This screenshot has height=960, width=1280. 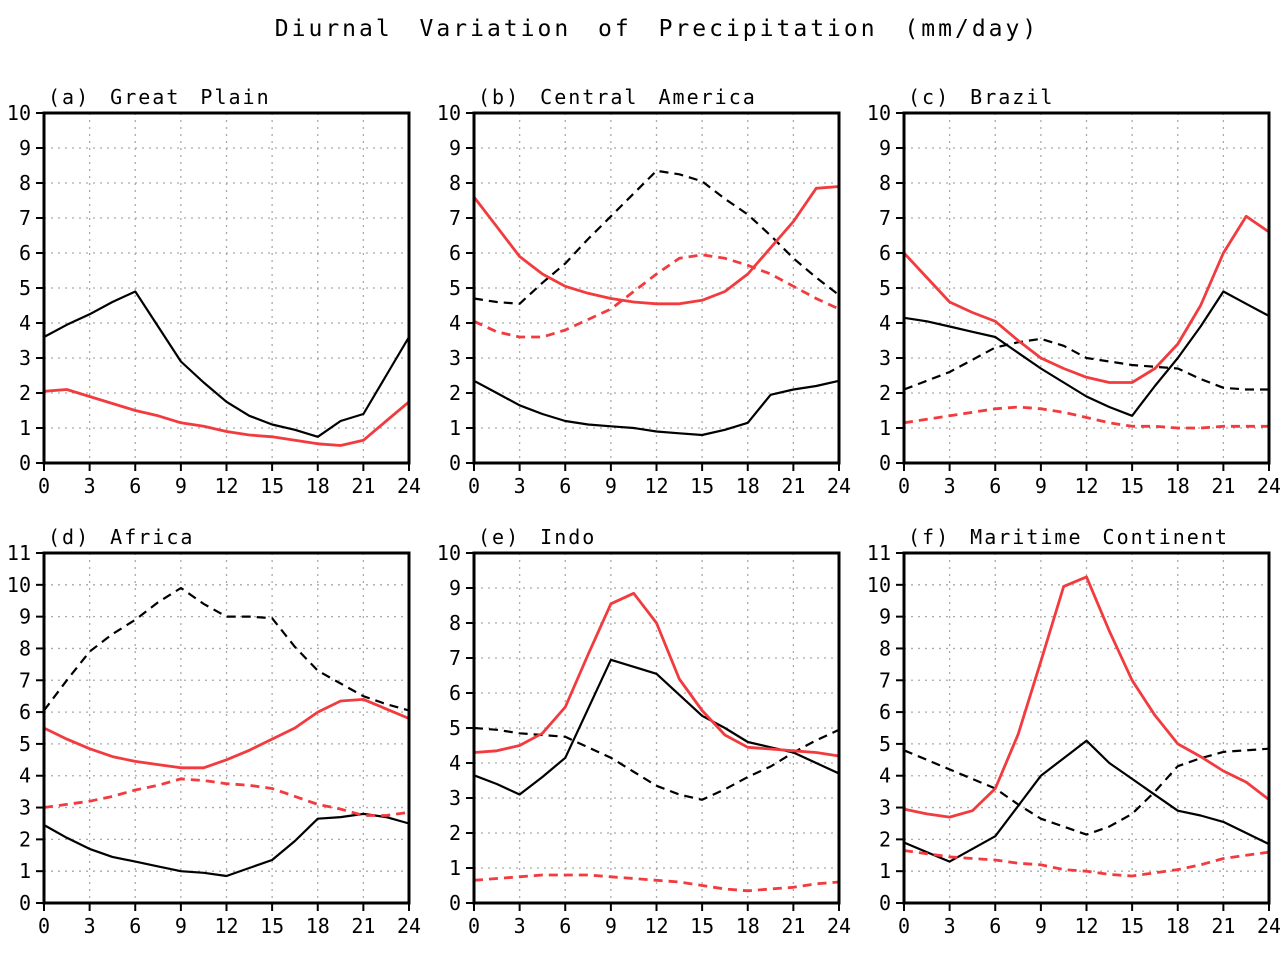 I want to click on panel-title-a: (a) Great Plain, so click(x=159, y=97).